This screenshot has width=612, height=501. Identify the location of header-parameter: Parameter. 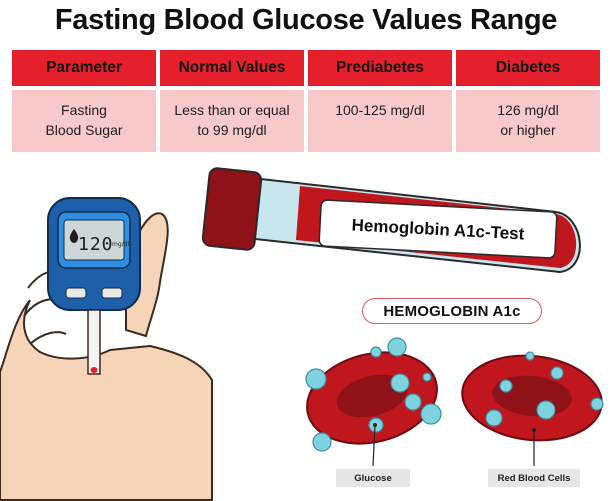
(84, 68).